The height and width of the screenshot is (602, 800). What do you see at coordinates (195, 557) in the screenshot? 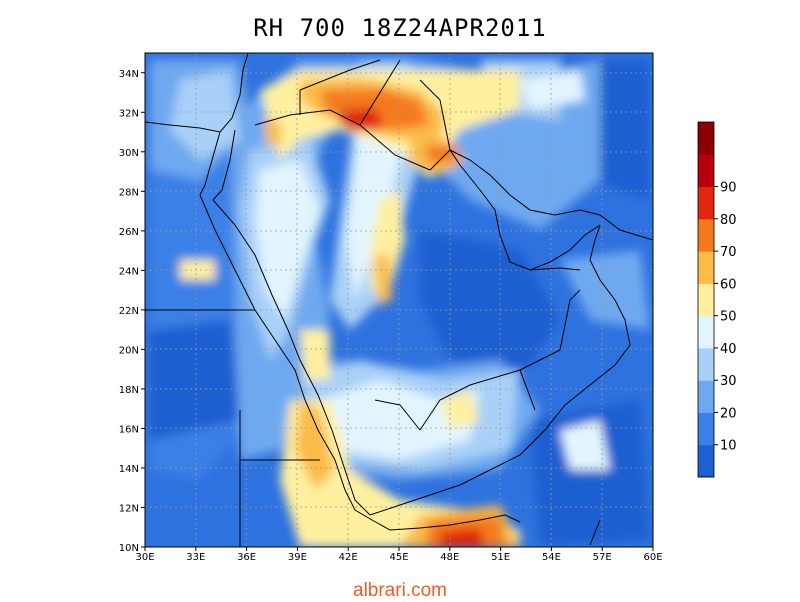
I see `lon-tick-label: 33E` at bounding box center [195, 557].